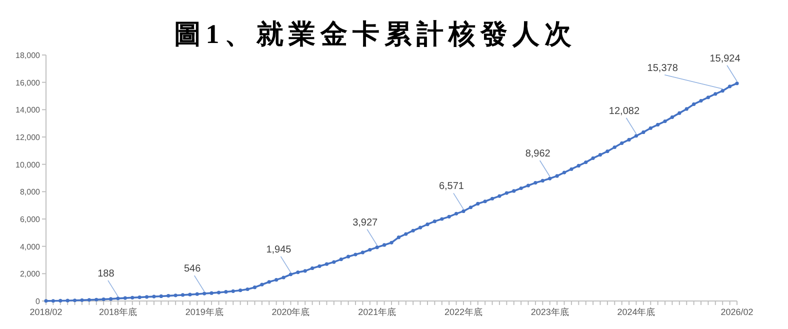  What do you see at coordinates (117, 312) in the screenshot?
I see `x-tick-label: 2018年底` at bounding box center [117, 312].